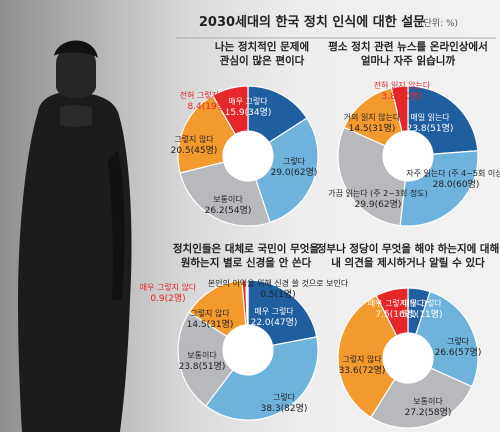 This screenshot has width=500, height=432. What do you see at coordinates (277, 294) in the screenshot?
I see `slice-value: 0.5(1명)` at bounding box center [277, 294].